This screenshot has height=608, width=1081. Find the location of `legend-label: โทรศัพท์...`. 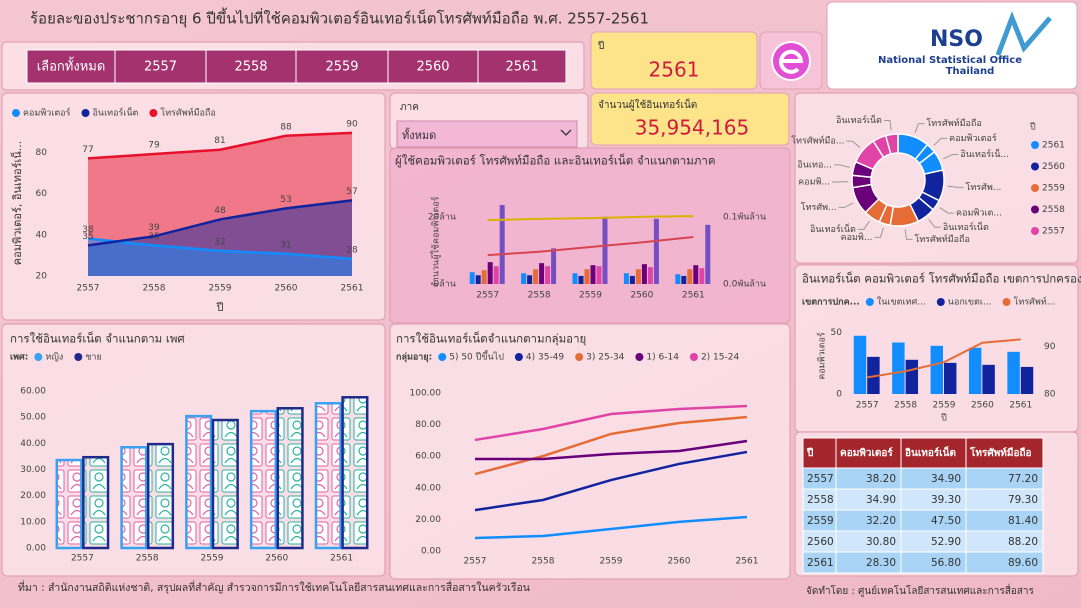

legend-label: โทรศัพท์... is located at coordinates (1035, 302).